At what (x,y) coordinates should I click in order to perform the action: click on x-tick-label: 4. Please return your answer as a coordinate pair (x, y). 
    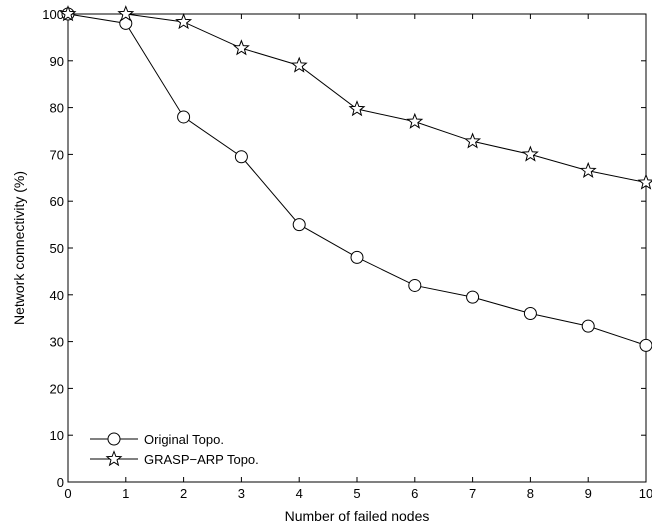
    Looking at the image, I should click on (299, 493).